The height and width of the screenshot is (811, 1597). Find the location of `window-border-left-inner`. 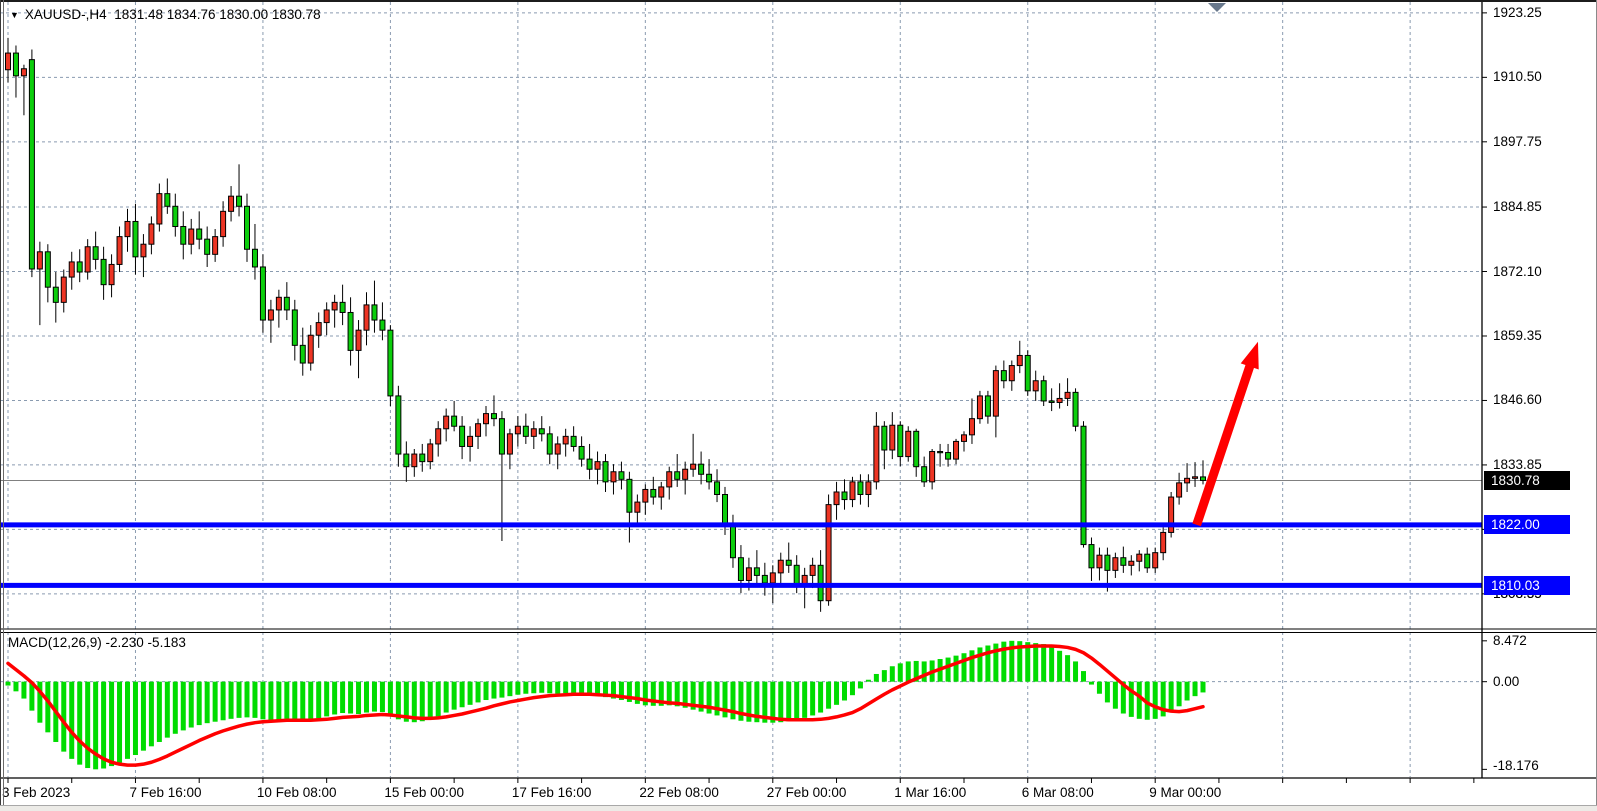

window-border-left-inner is located at coordinates (3, 402).